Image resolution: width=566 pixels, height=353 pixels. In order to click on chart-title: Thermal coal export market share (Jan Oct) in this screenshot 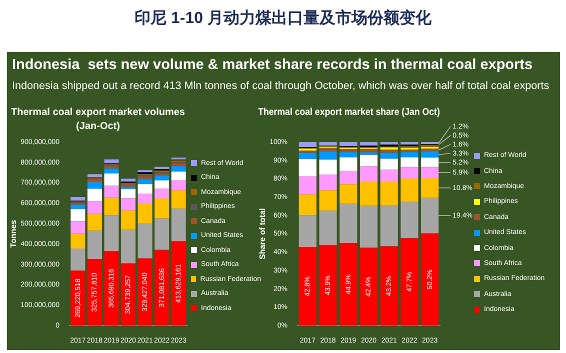, I will do `click(349, 111)`.